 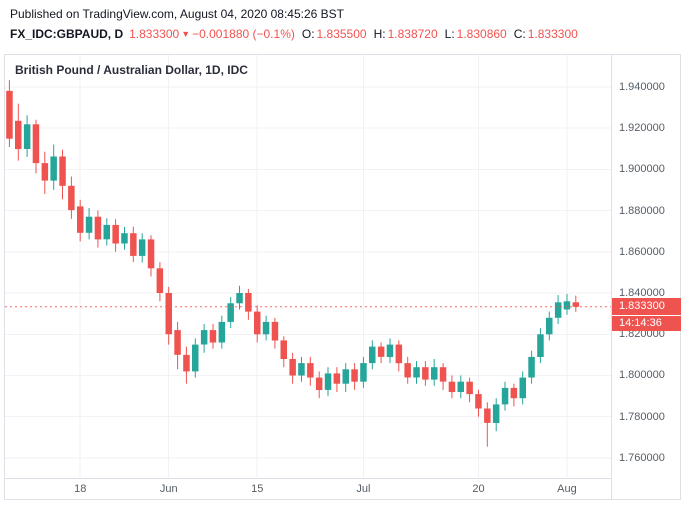 I want to click on price-axis-label: 1.820000, so click(x=642, y=334).